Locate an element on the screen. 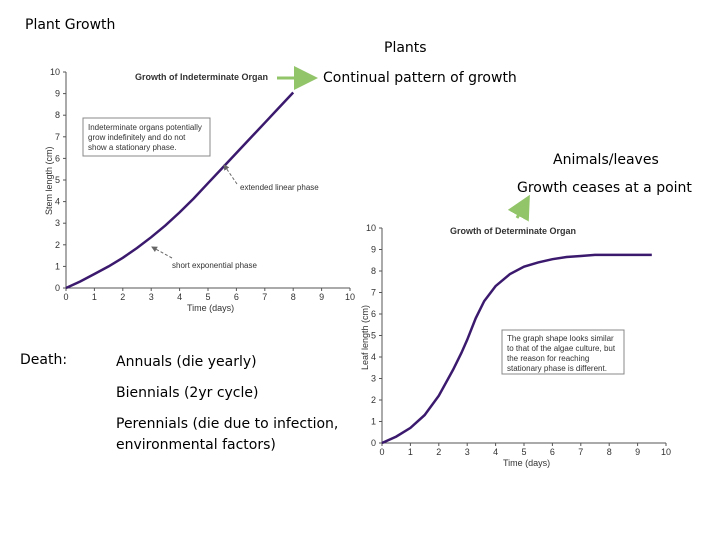  plants-description: Continual pattern of growth is located at coordinates (420, 78).